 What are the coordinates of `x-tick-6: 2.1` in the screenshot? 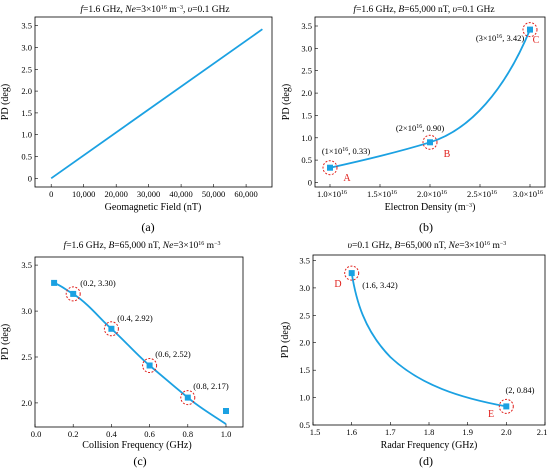 It's located at (542, 429).